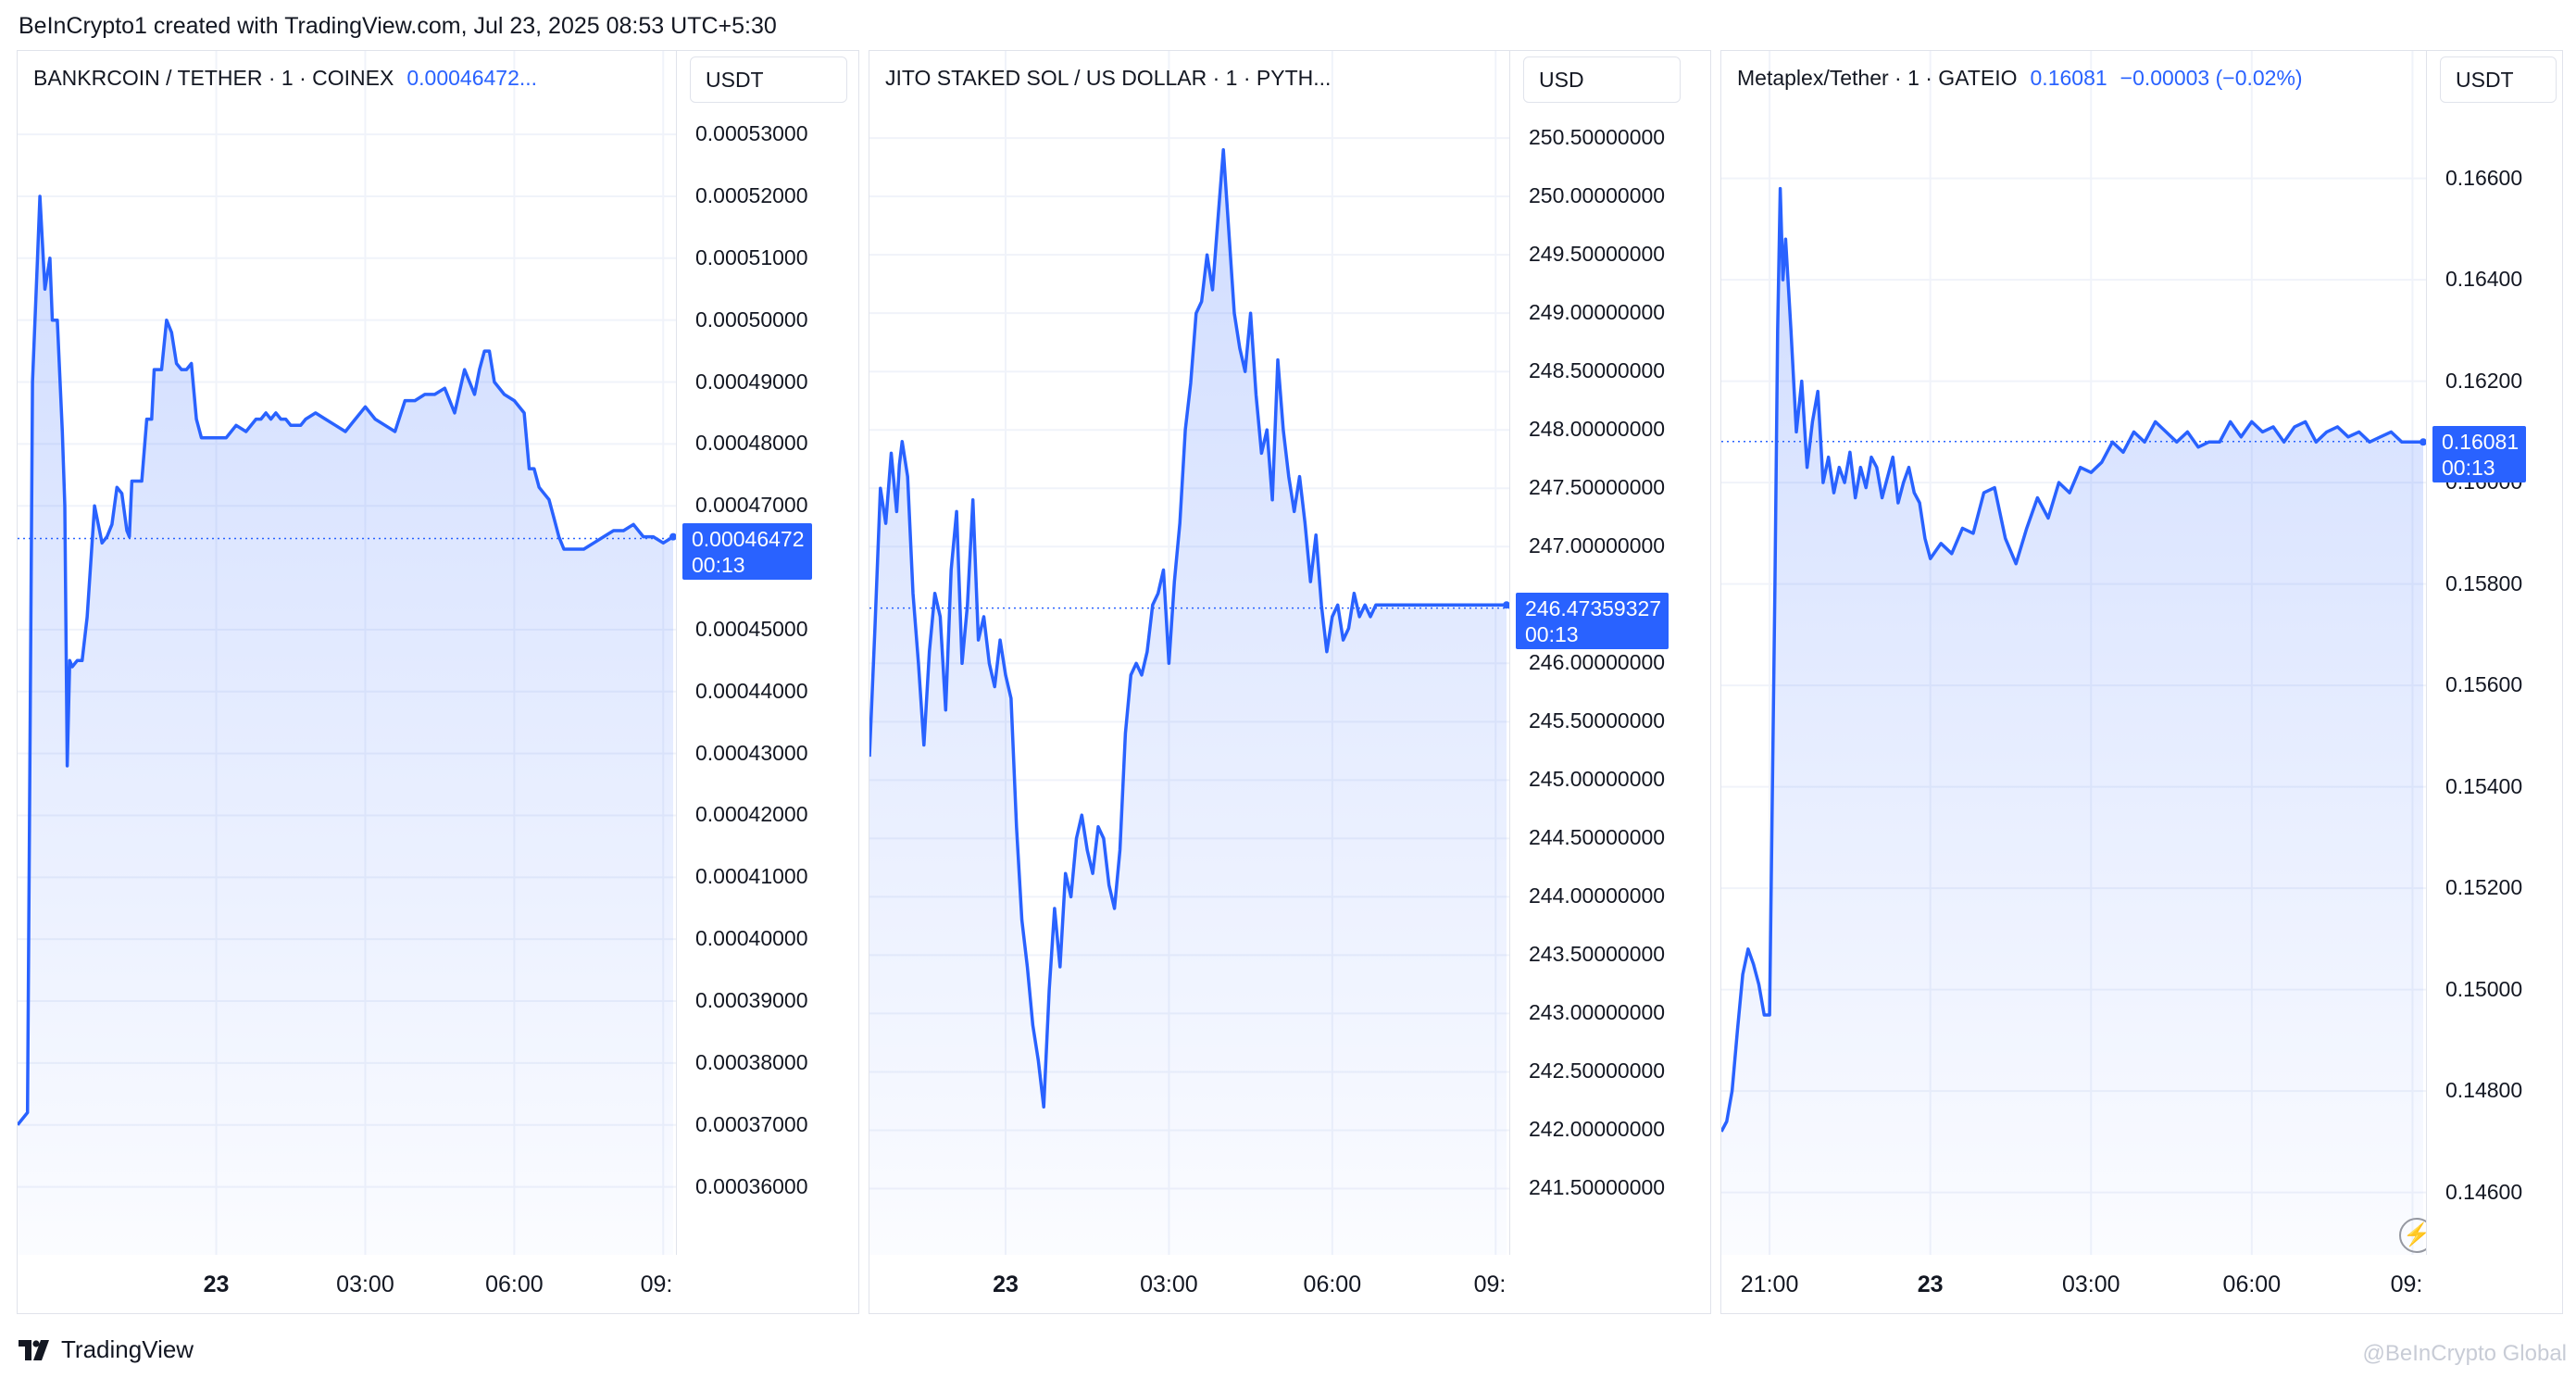  What do you see at coordinates (1598, 312) in the screenshot?
I see `price-tick-label: 249.00000000` at bounding box center [1598, 312].